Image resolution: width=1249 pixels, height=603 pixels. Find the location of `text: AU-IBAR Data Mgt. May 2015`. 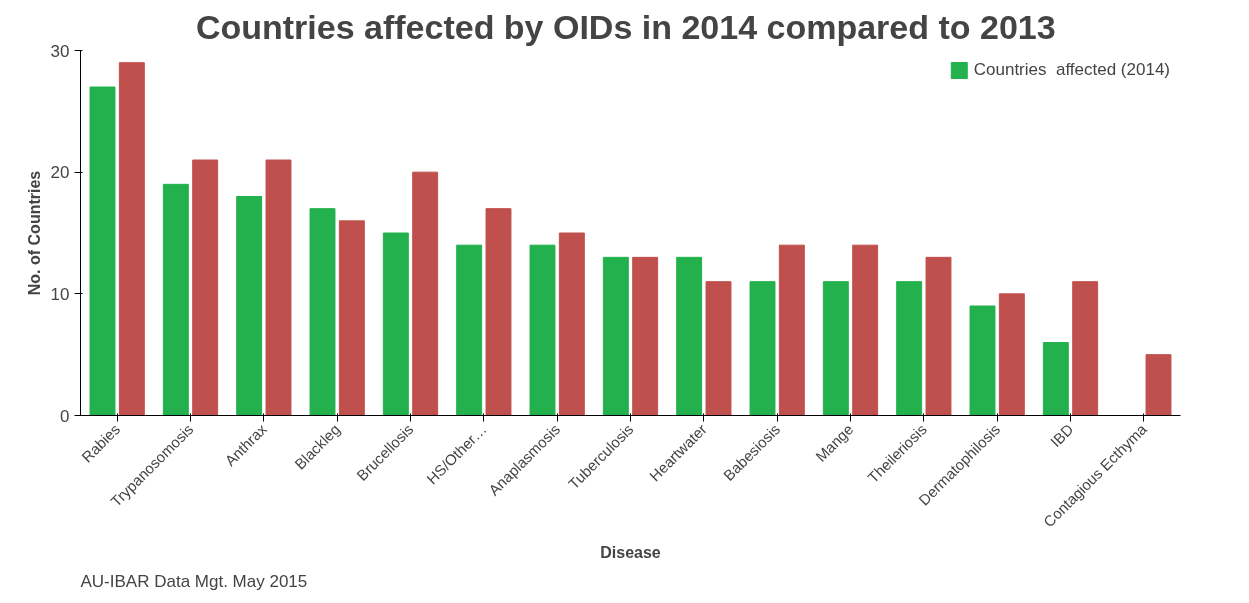

text: AU-IBAR Data Mgt. May 2015 is located at coordinates (194, 581).